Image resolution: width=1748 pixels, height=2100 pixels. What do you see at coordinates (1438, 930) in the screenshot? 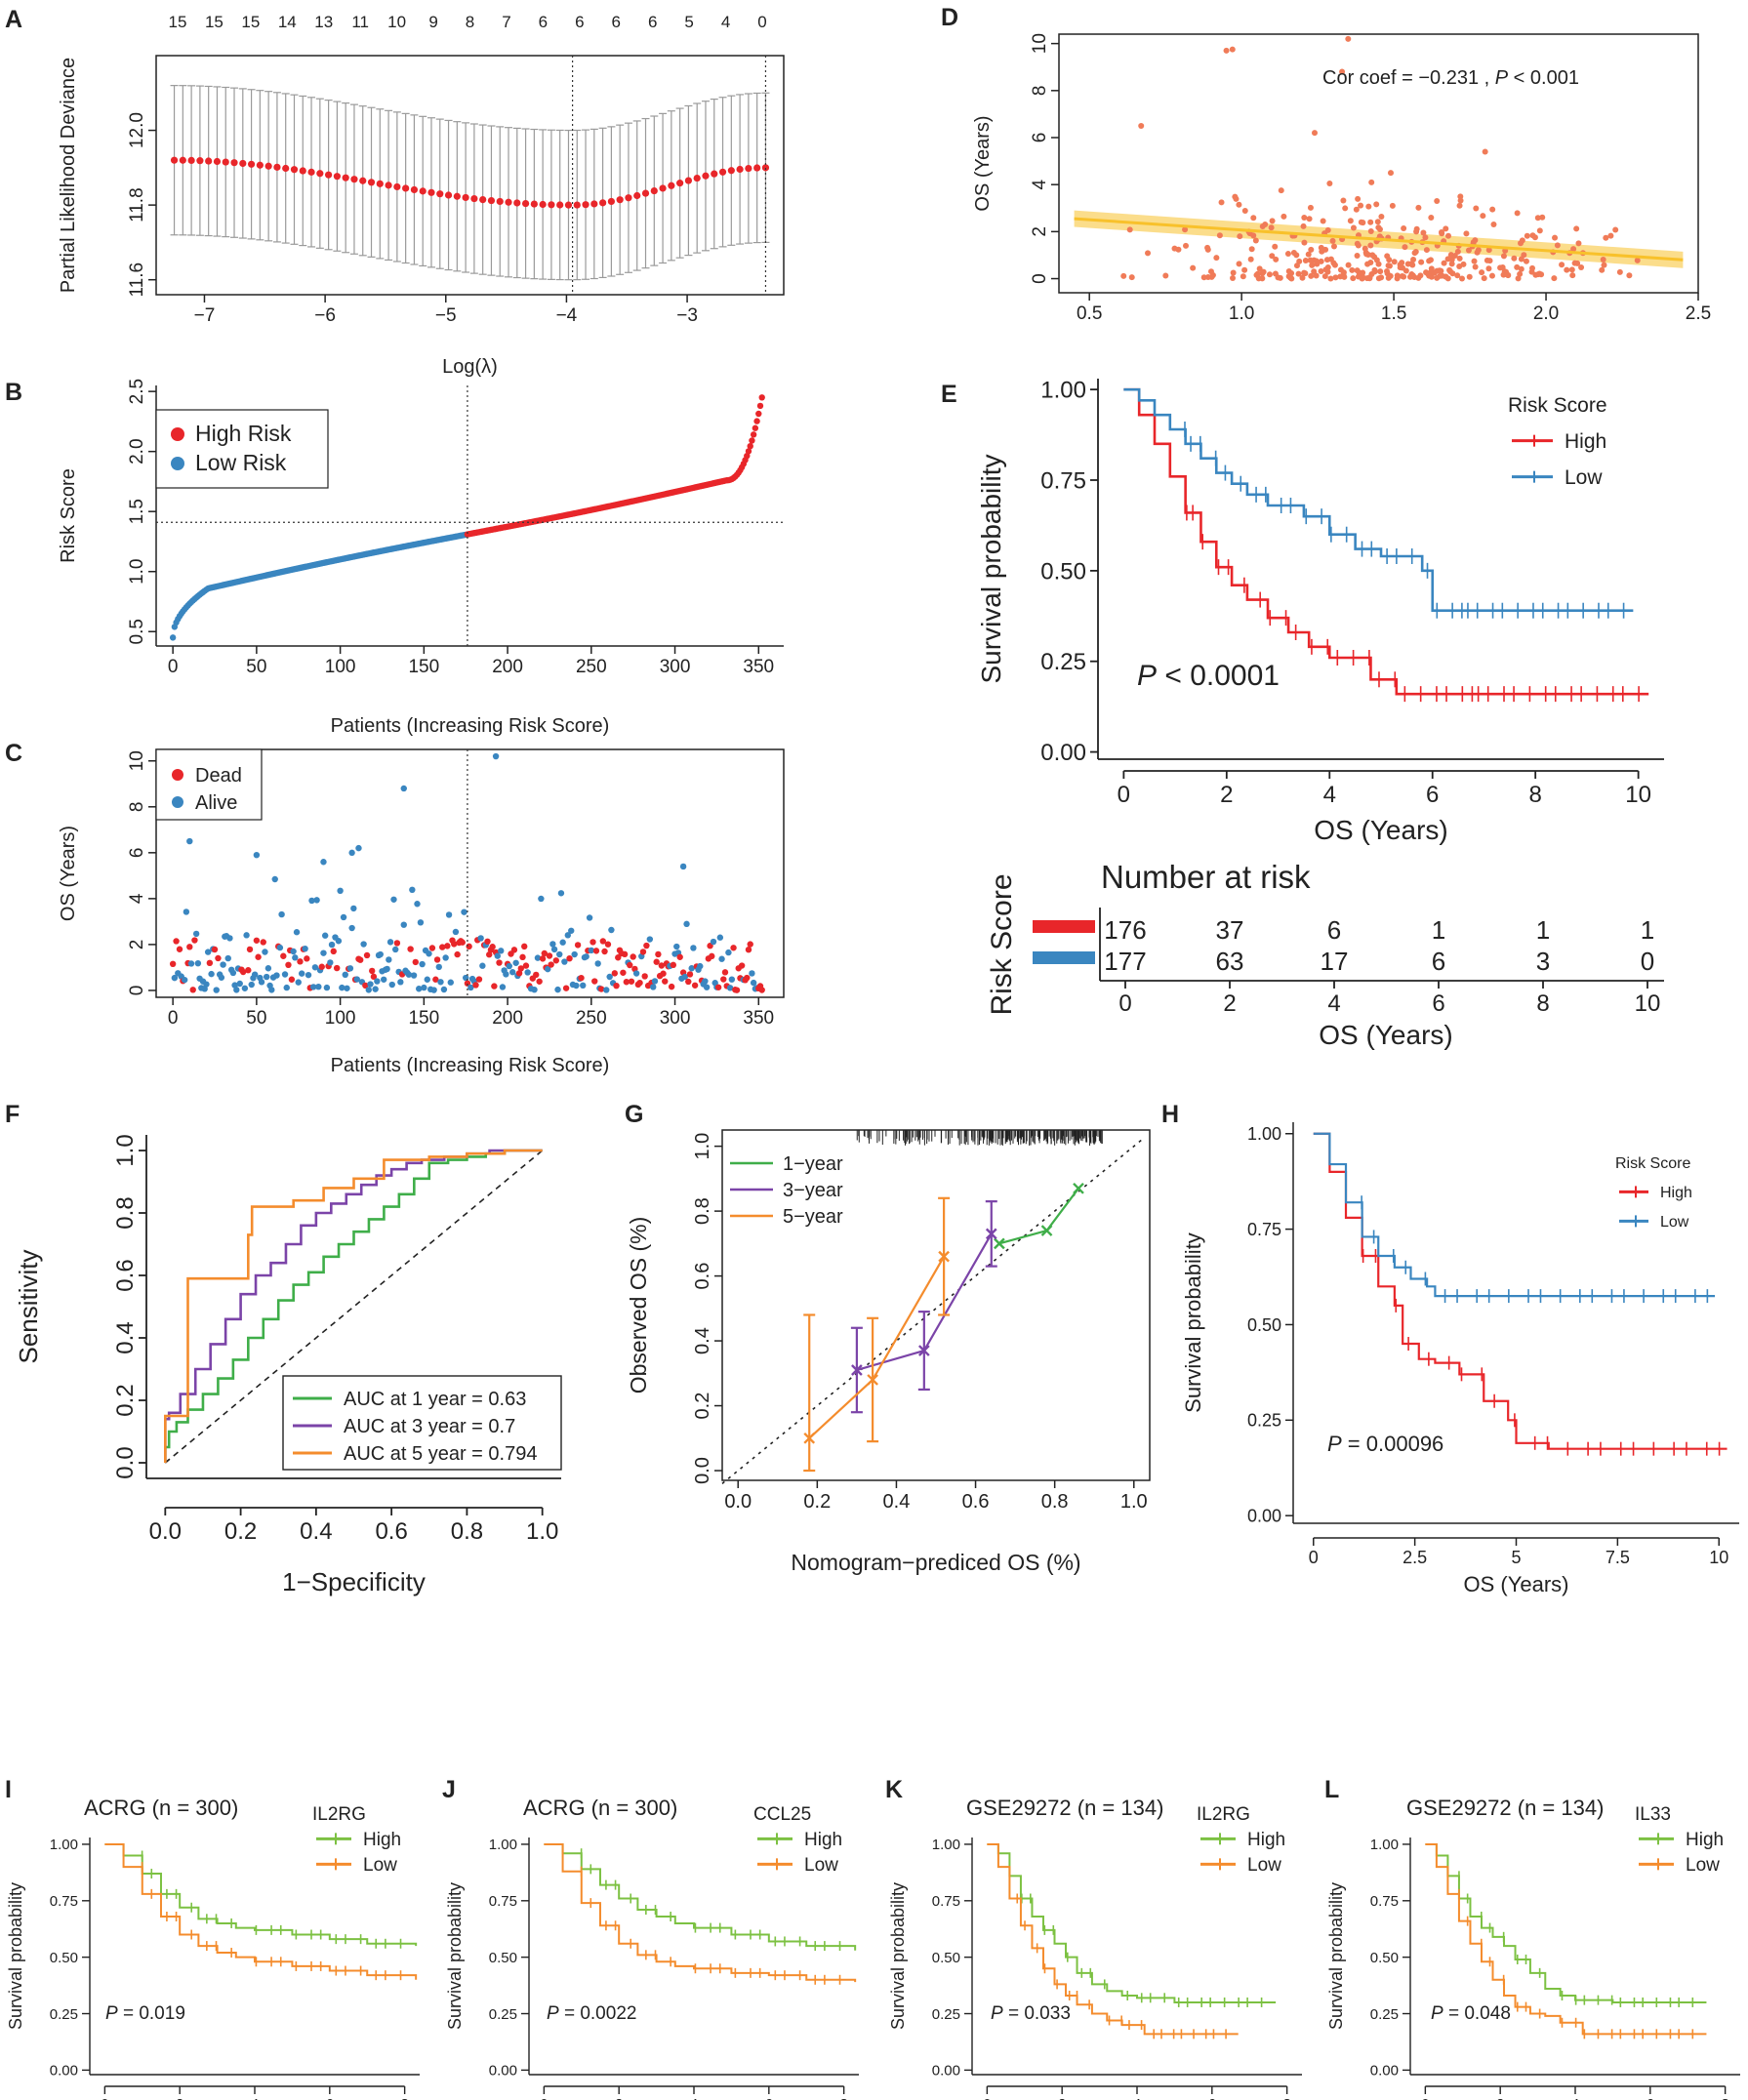
I see `risk-count: 1` at bounding box center [1438, 930].